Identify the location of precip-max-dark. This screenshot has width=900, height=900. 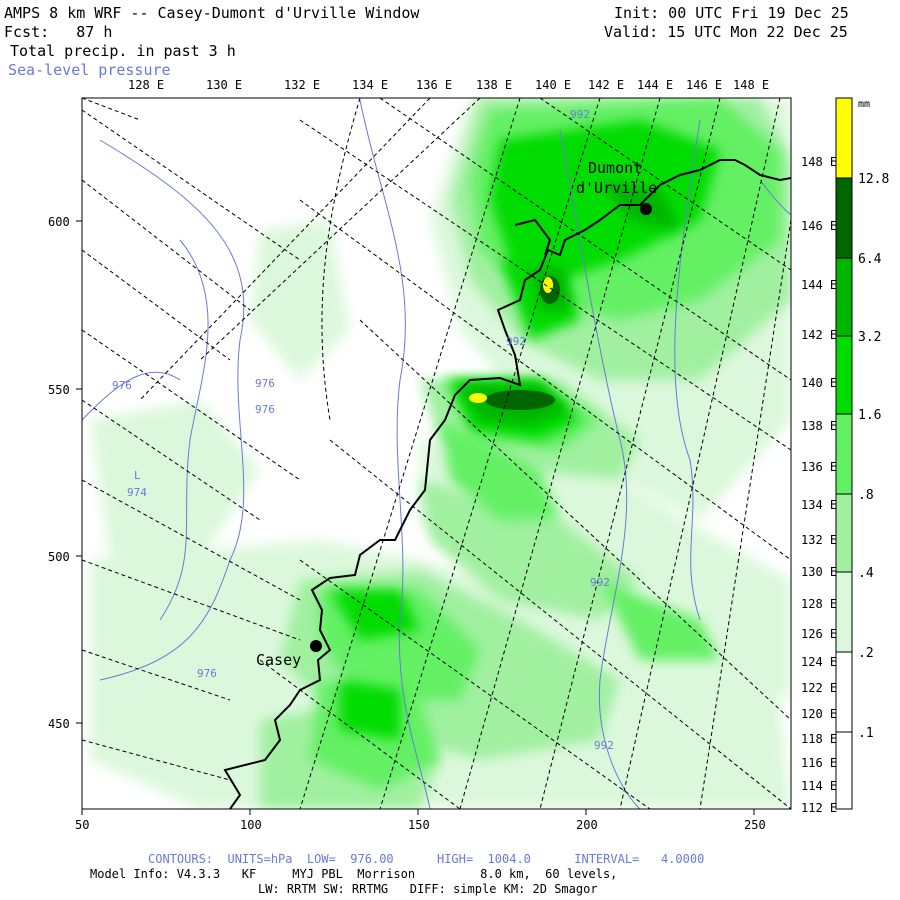
(520, 400).